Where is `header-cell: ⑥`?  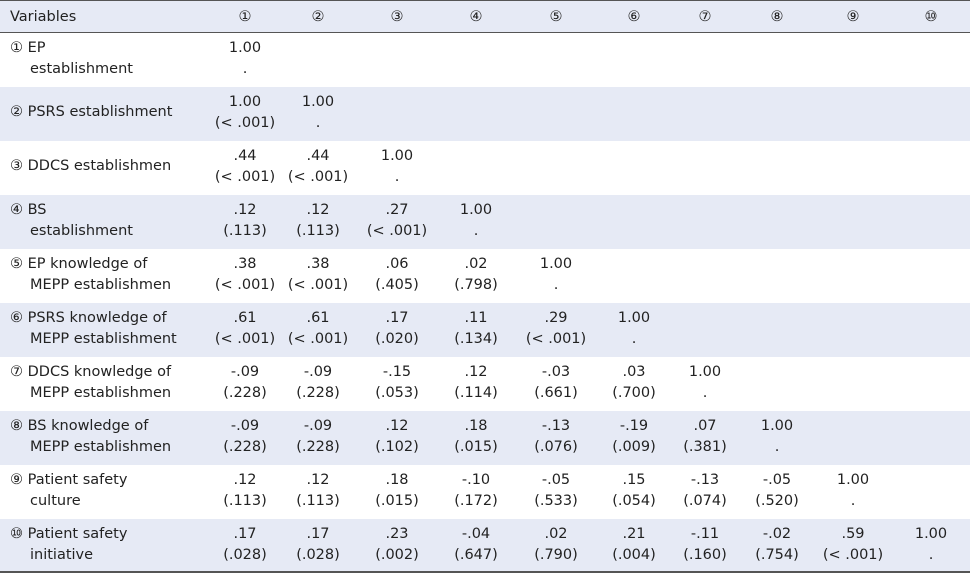
header-cell: ⑥ is located at coordinates (634, 17).